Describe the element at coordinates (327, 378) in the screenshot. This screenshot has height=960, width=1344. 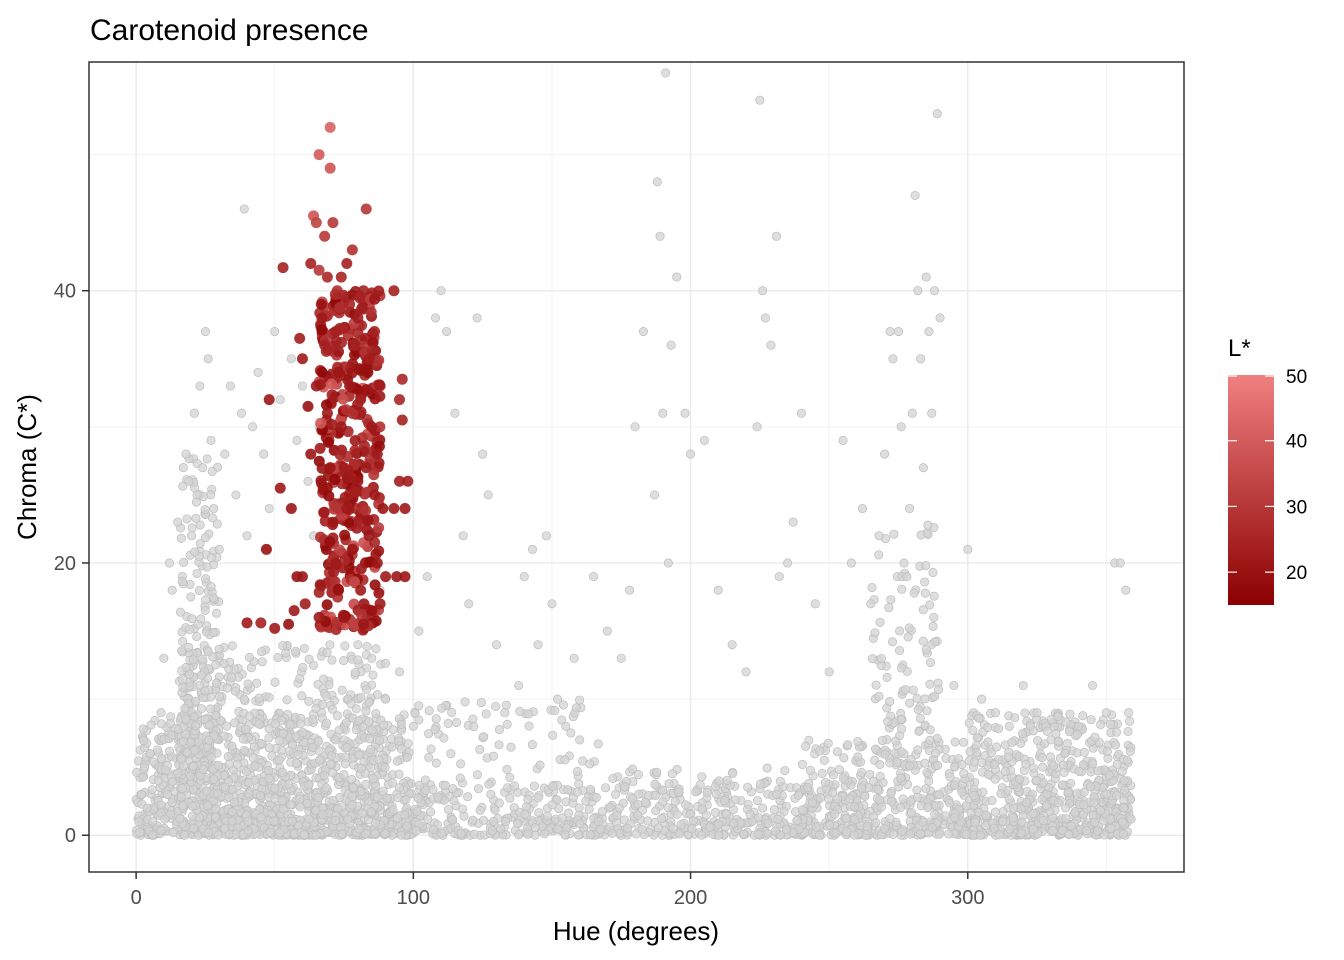
I see `carotenoid-points` at that location.